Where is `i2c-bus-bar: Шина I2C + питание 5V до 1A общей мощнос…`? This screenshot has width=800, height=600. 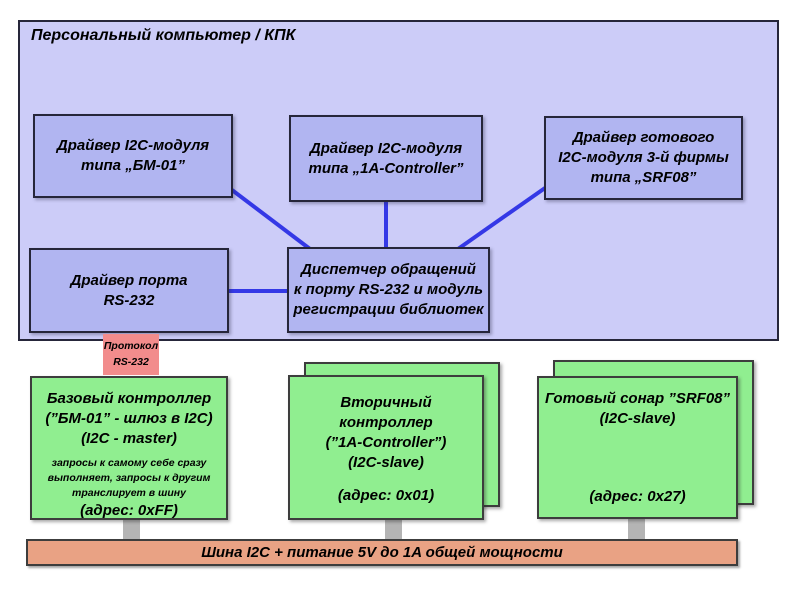
i2c-bus-bar: Шина I2C + питание 5V до 1A общей мощнос… is located at coordinates (382, 552).